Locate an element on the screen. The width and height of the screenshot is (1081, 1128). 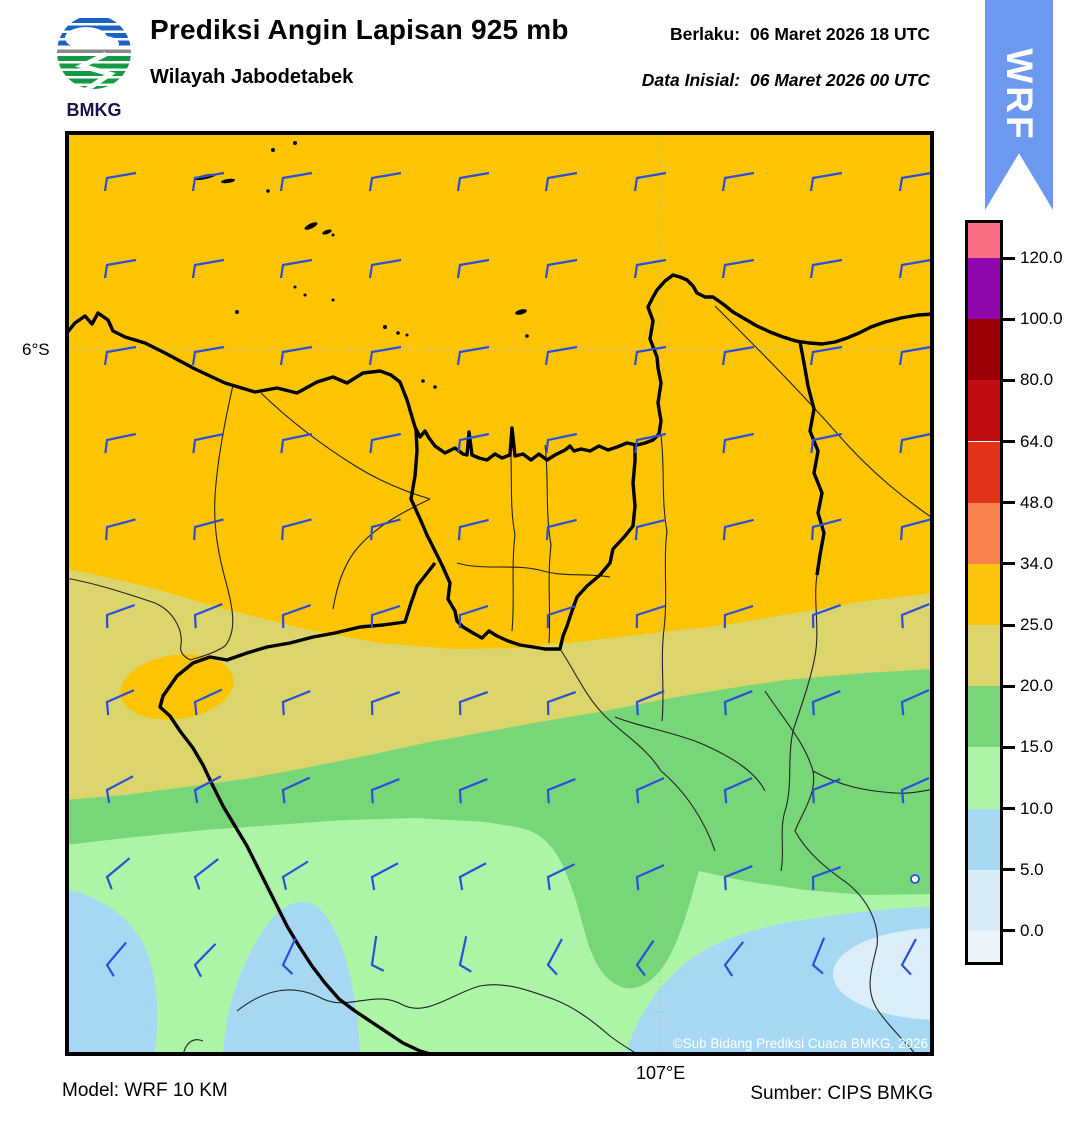
footer-source: Sumber: CIPS BMKG is located at coordinates (841, 1093).